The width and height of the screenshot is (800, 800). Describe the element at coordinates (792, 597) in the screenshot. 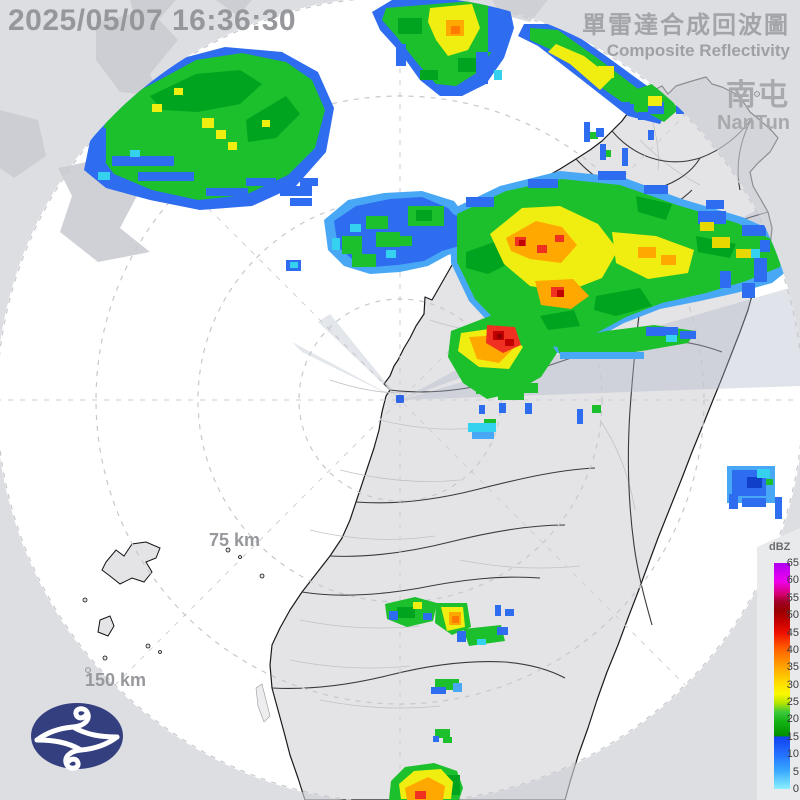

I see `colorbar-tick: 55` at that location.